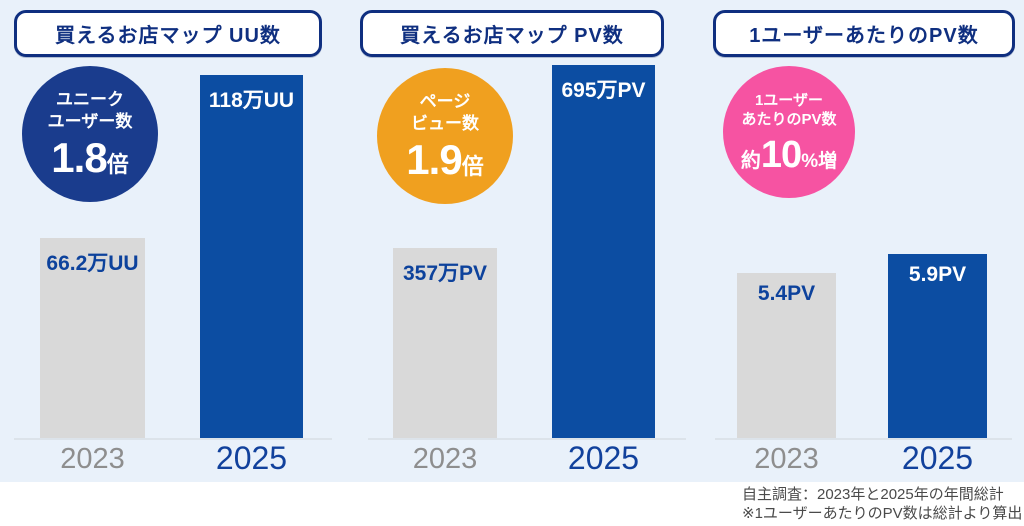  What do you see at coordinates (445, 123) in the screenshot?
I see `badge-line-2: ビュー数` at bounding box center [445, 123].